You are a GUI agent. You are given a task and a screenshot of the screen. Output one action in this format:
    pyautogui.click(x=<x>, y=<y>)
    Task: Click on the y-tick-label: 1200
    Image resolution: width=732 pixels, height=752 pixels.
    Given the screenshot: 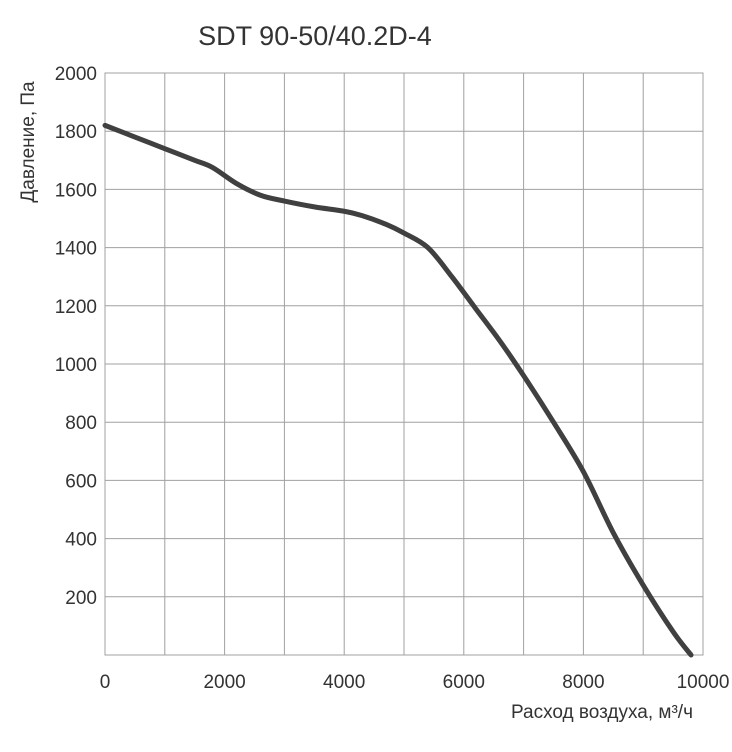 What is the action you would take?
    pyautogui.click(x=76, y=307)
    